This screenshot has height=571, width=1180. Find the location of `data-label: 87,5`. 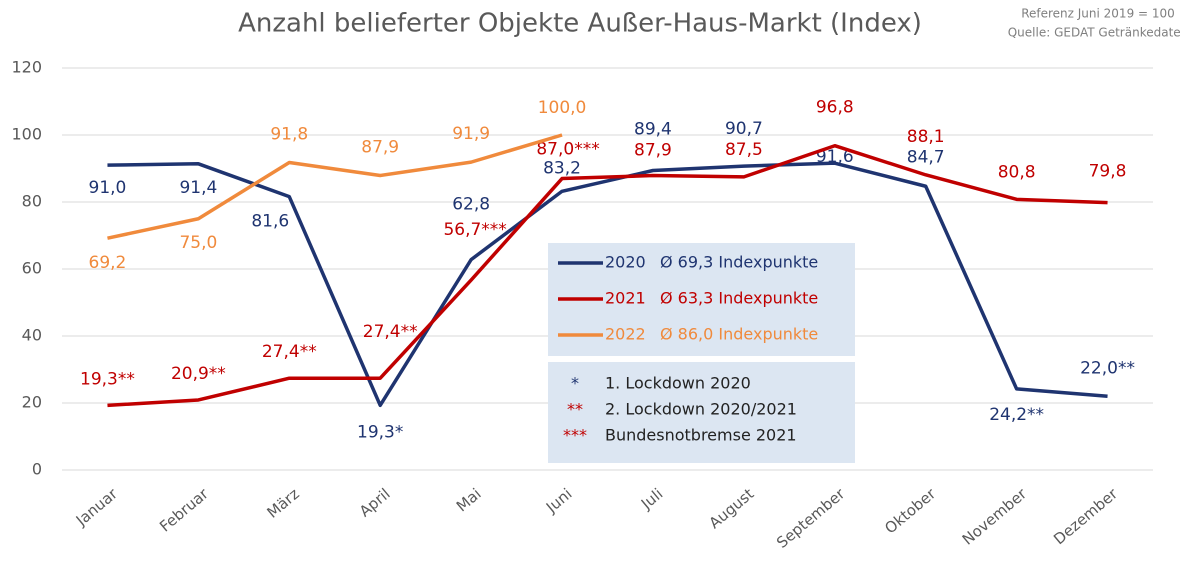

data-label: 87,5 is located at coordinates (744, 150).